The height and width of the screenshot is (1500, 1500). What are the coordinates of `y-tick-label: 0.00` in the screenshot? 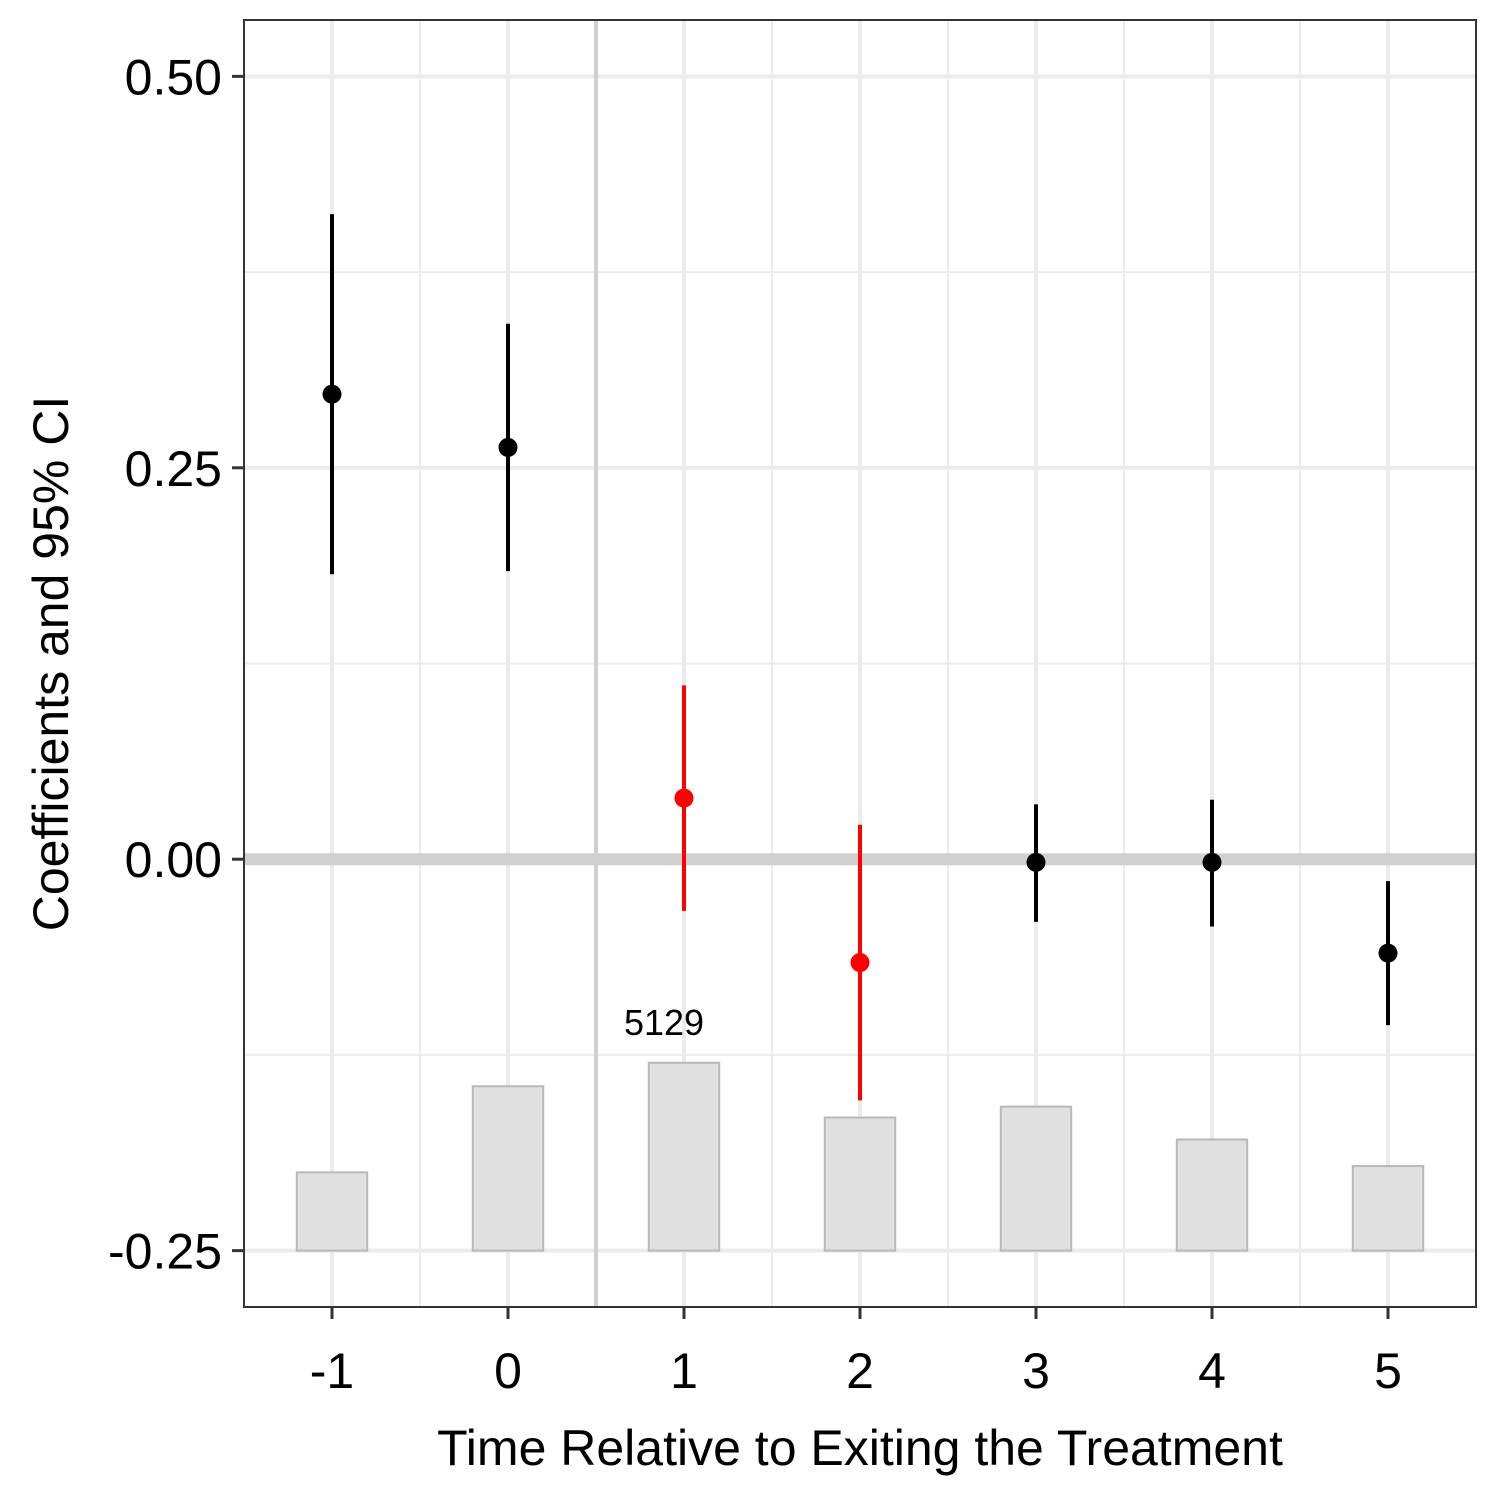 It's located at (173, 860).